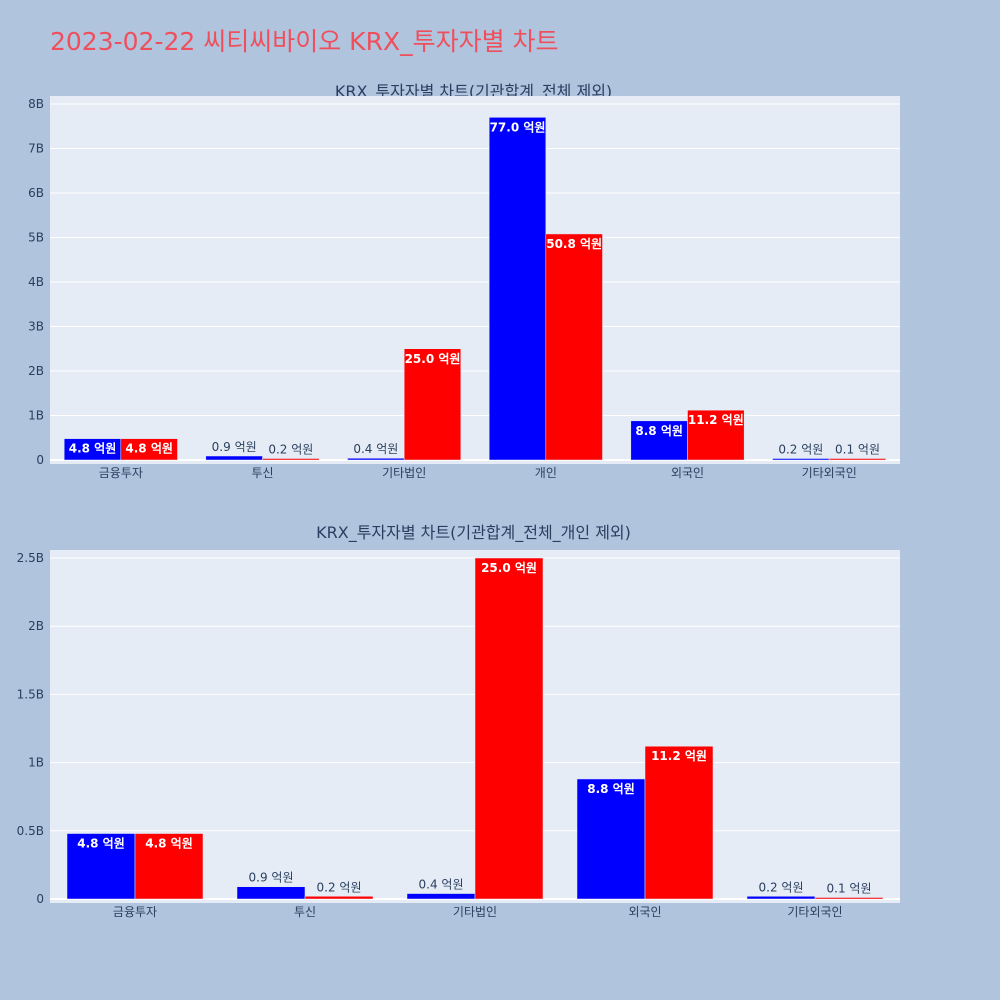 This screenshot has height=1000, width=1000. I want to click on data-label: 77.0 억원, so click(518, 127).